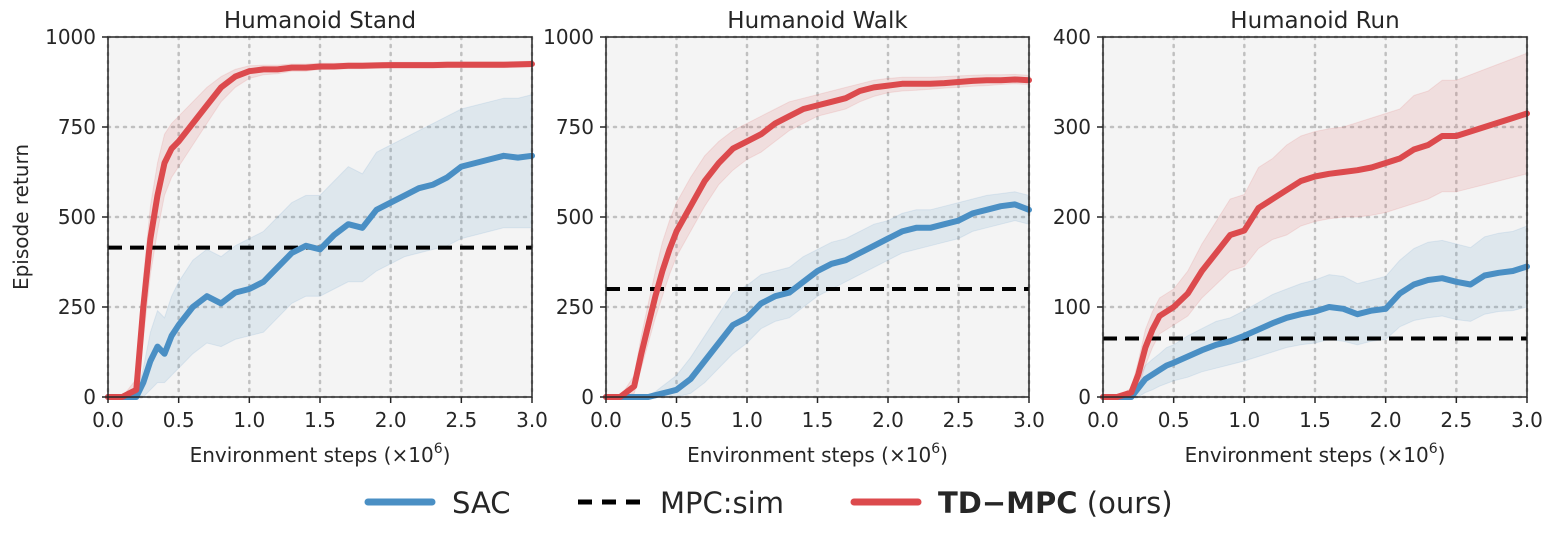 Image resolution: width=1554 pixels, height=546 pixels. I want to click on legend-tdmpc-bold: TD−MPC, so click(1008, 503).